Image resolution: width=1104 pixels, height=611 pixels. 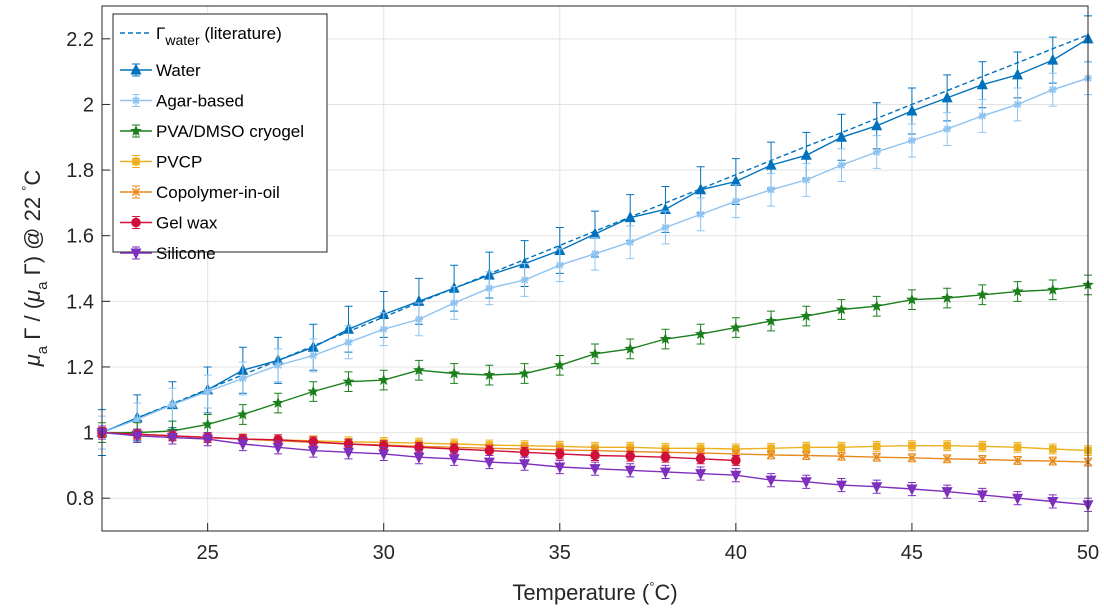 What do you see at coordinates (88, 105) in the screenshot?
I see `y-tick-label: 2` at bounding box center [88, 105].